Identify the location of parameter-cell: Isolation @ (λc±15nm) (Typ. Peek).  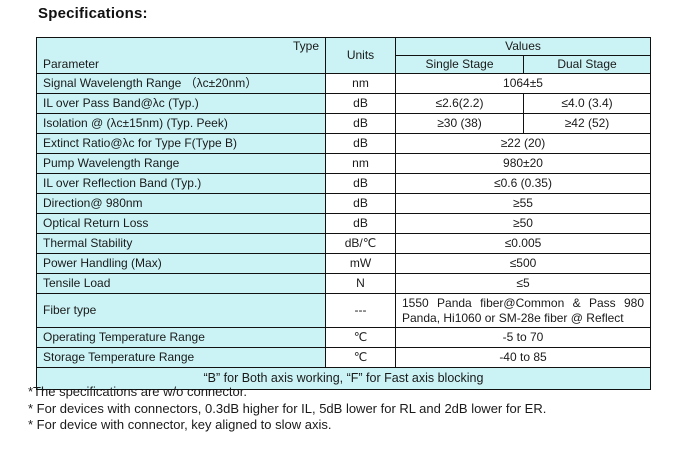
(181, 123).